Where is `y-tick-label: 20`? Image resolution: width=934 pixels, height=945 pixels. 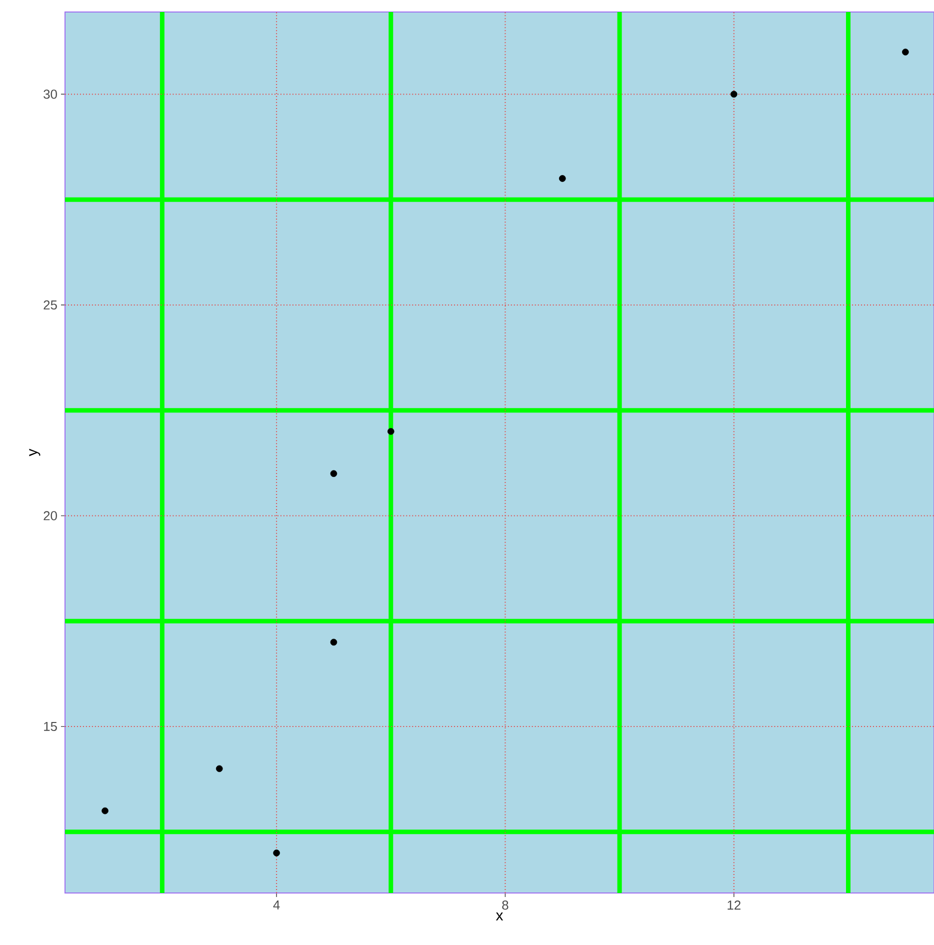
y-tick-label: 20 is located at coordinates (50, 515).